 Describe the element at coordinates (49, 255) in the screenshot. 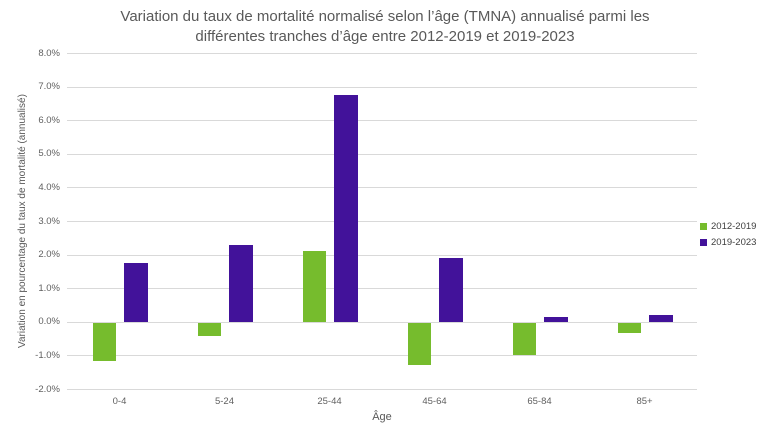

I see `y-tick-label: 2.0%` at that location.